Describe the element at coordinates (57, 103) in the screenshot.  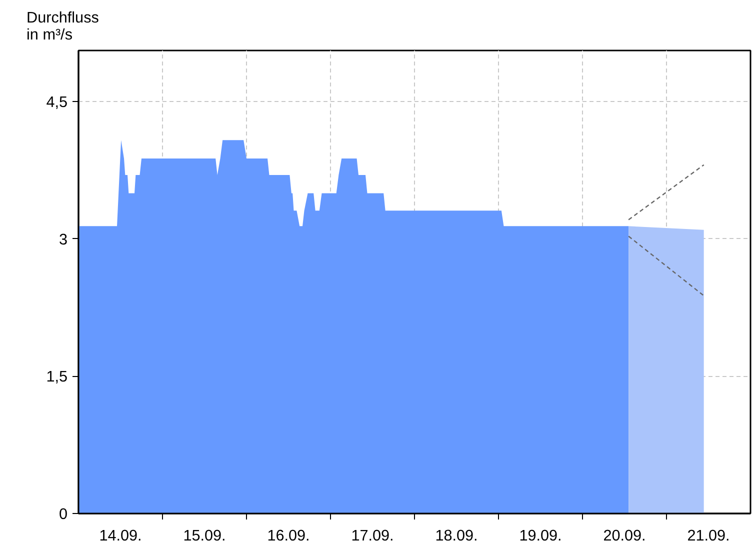
I see `y-tick-label: 4,5` at that location.